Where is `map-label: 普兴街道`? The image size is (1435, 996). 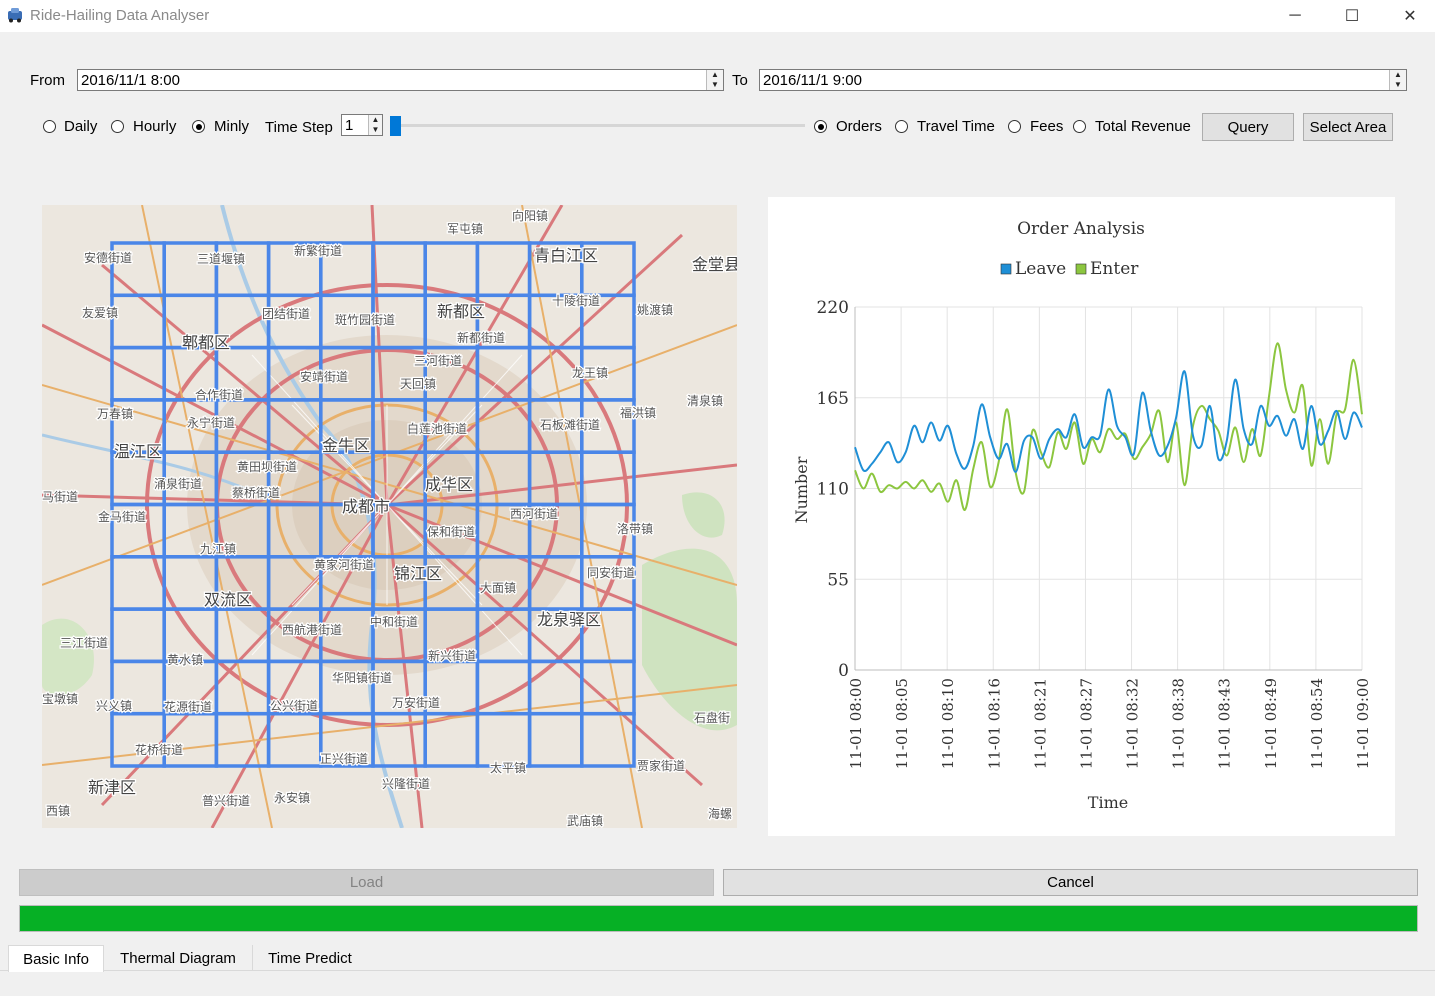
map-label: 普兴街道 is located at coordinates (226, 801).